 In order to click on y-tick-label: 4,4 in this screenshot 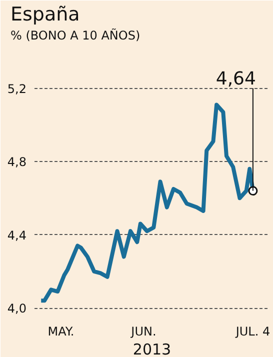, I will do `click(17, 235)`.